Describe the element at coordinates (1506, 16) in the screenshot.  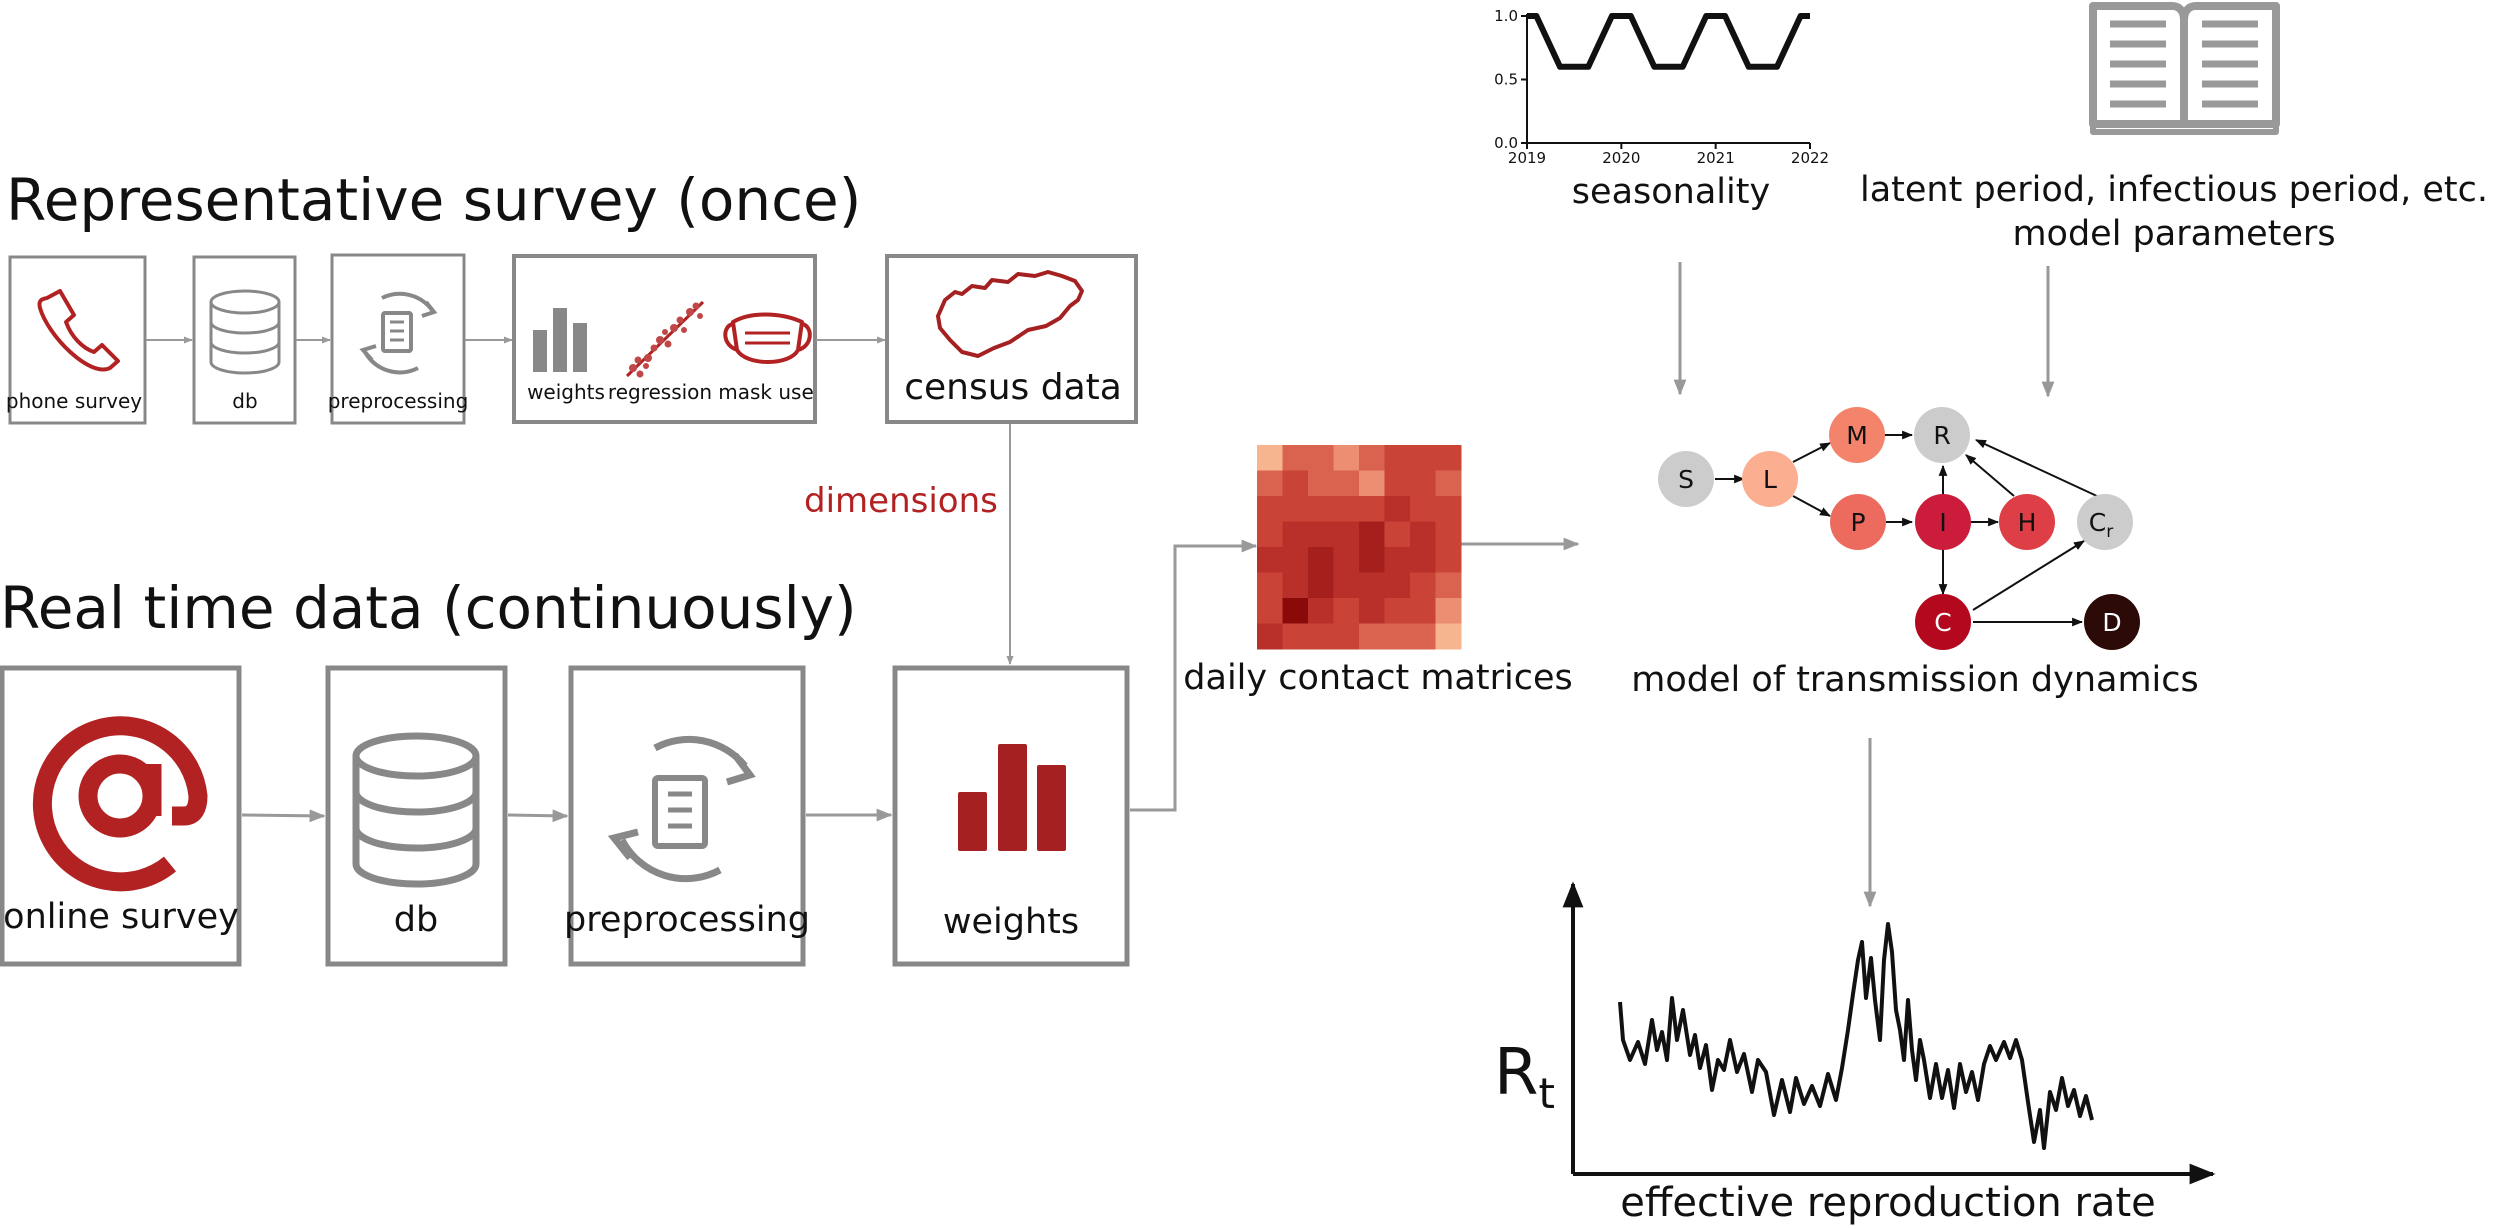
I see `seasonality-y-tick-label: 1.0` at that location.